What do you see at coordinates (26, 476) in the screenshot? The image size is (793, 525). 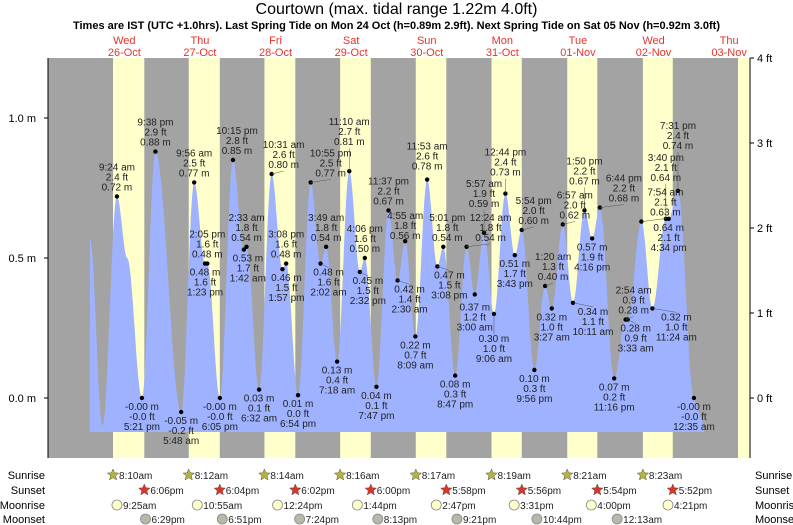 I see `sunrise-row-label: Sunrise` at bounding box center [26, 476].